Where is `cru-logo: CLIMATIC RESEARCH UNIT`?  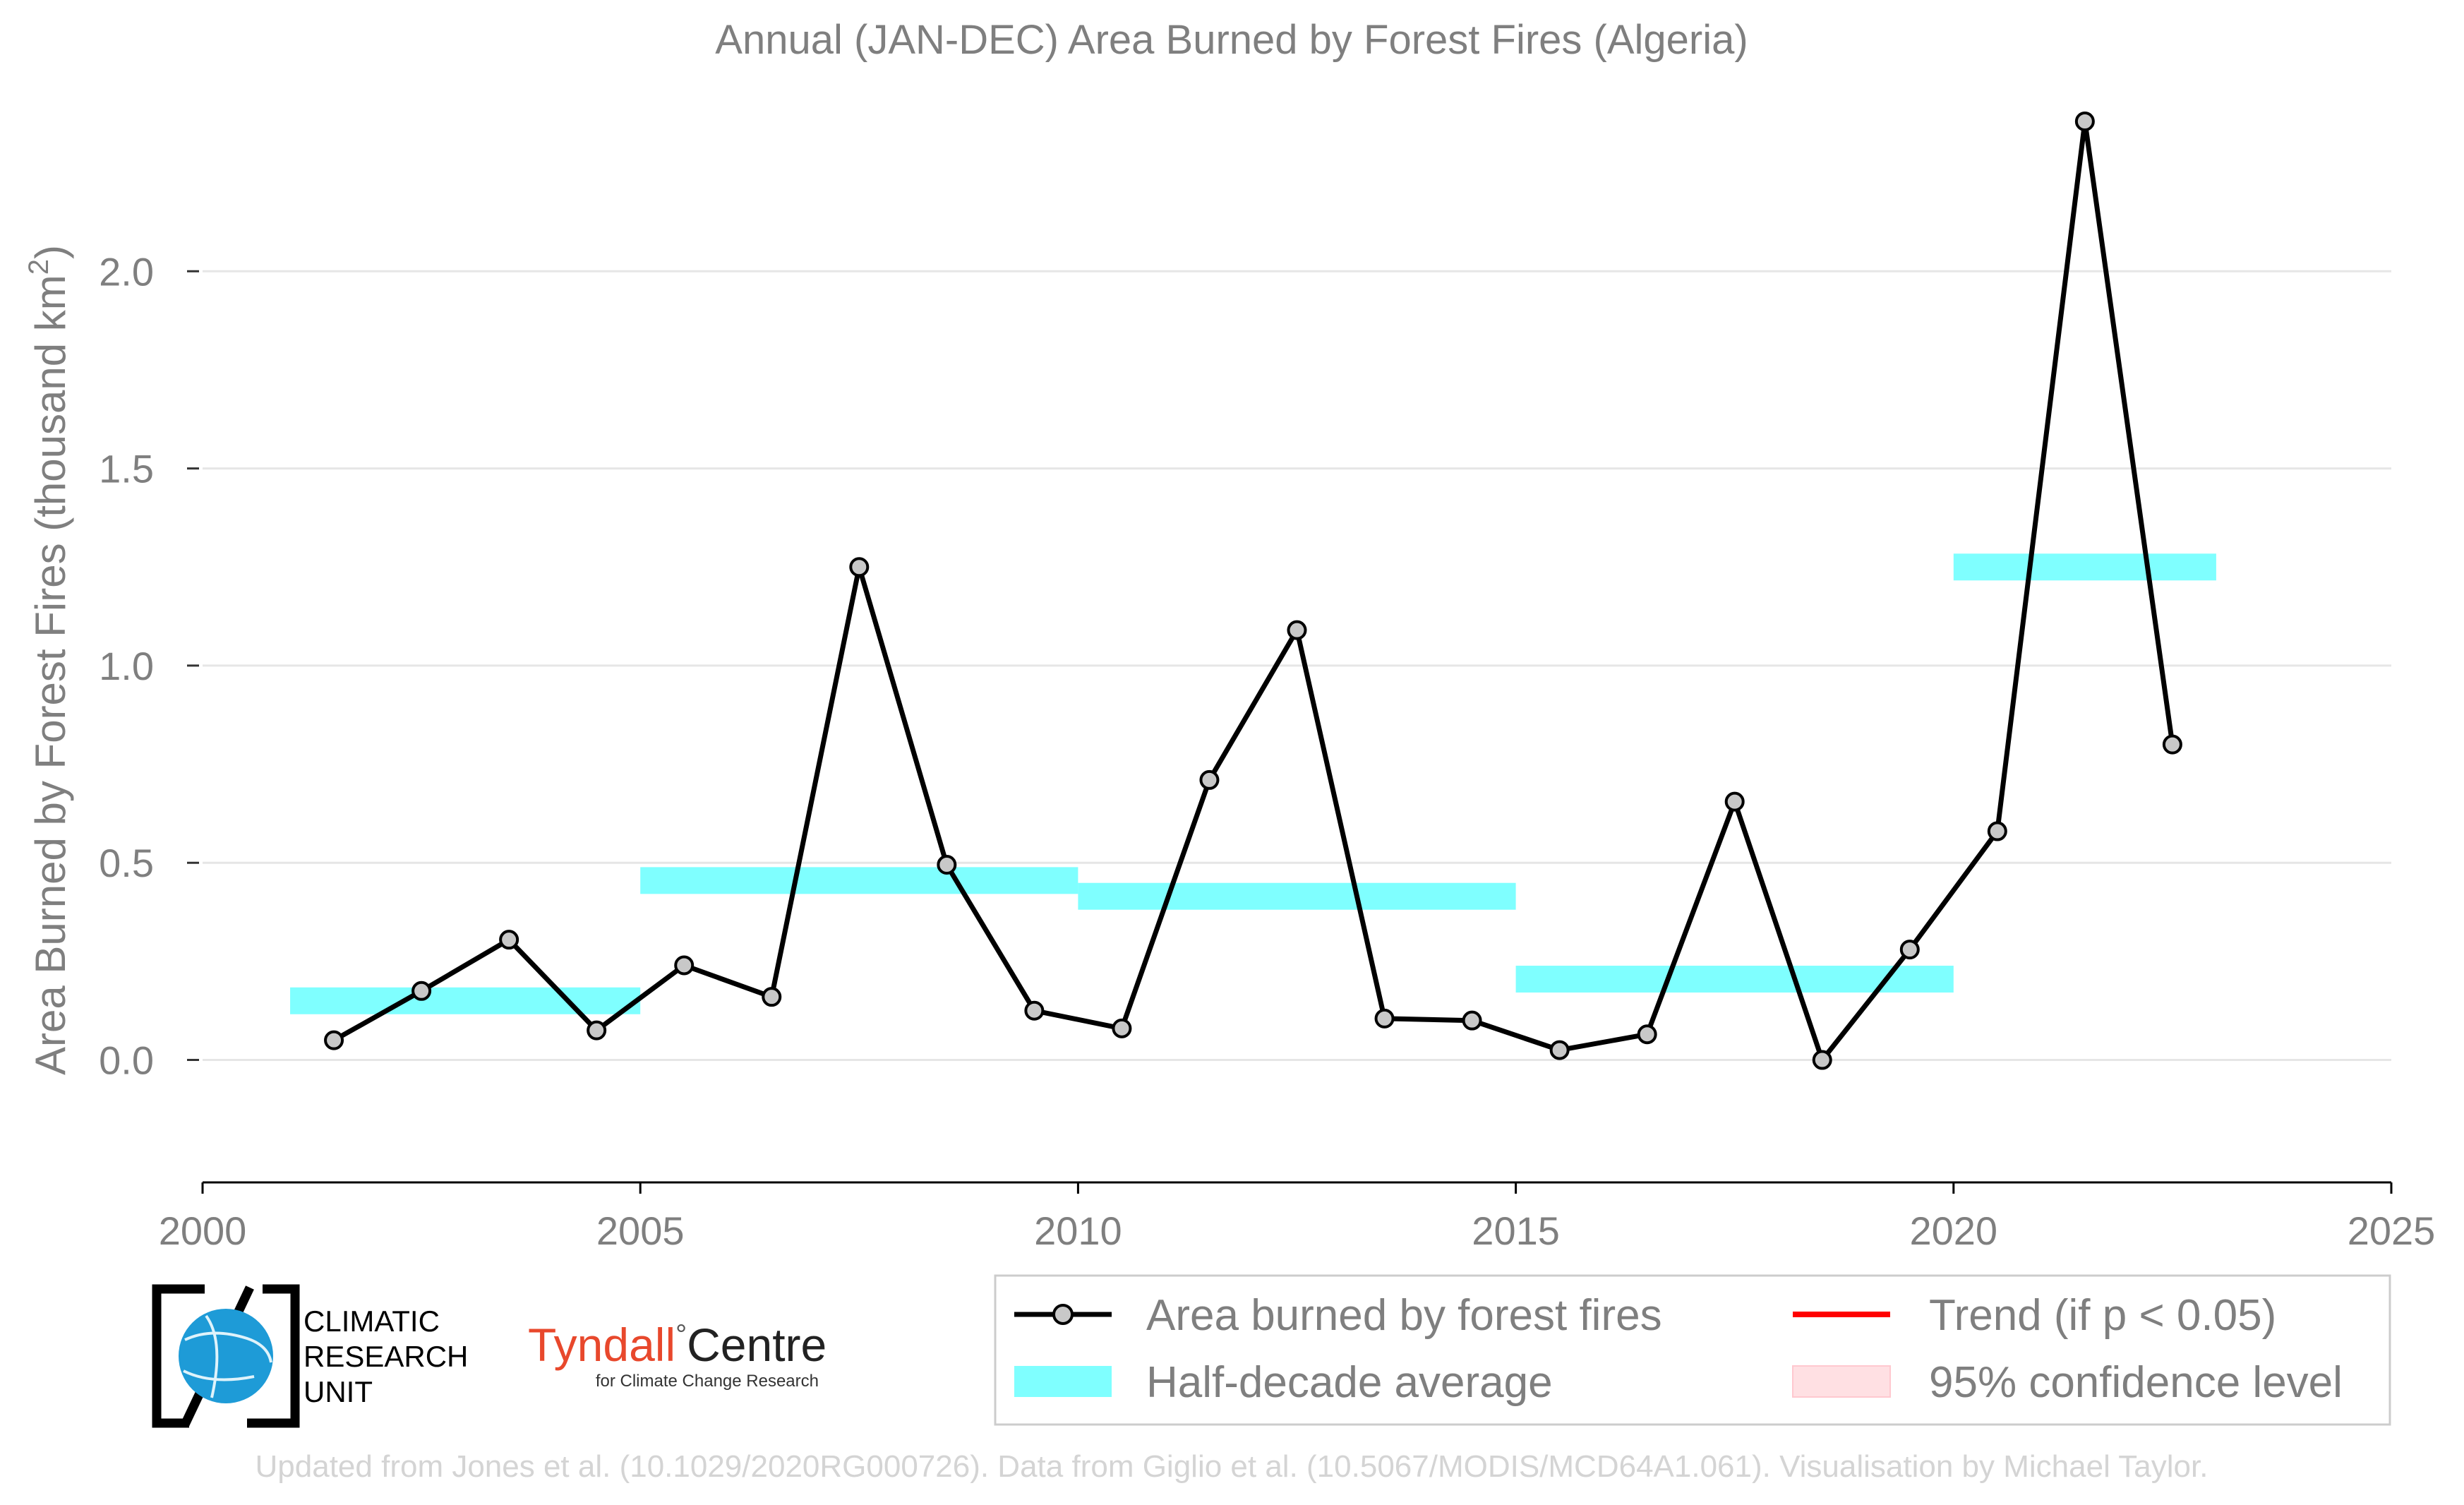
cru-logo: CLIMATIC RESEARCH UNIT is located at coordinates (310, 1356).